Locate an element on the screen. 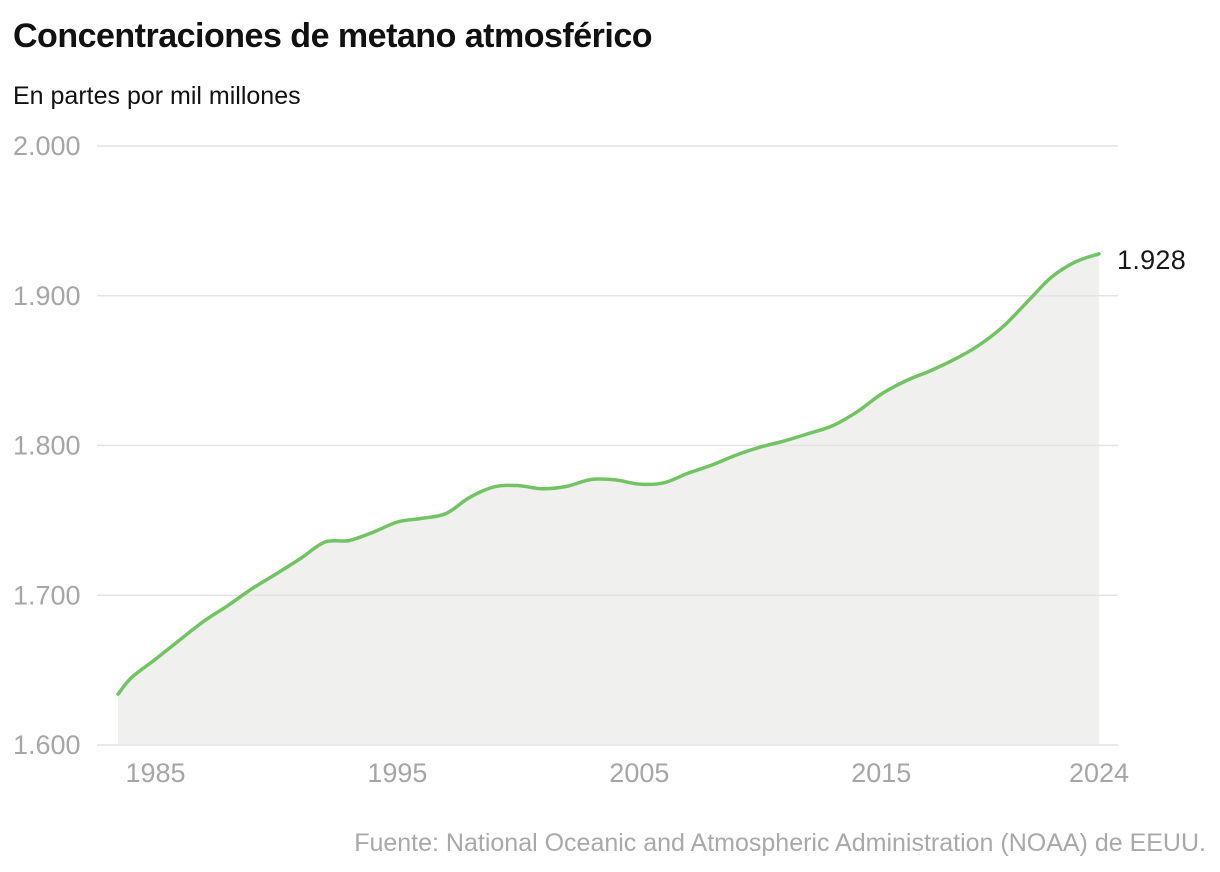 The width and height of the screenshot is (1220, 872). y-axis-label-1800: 1.800 is located at coordinates (47, 446).